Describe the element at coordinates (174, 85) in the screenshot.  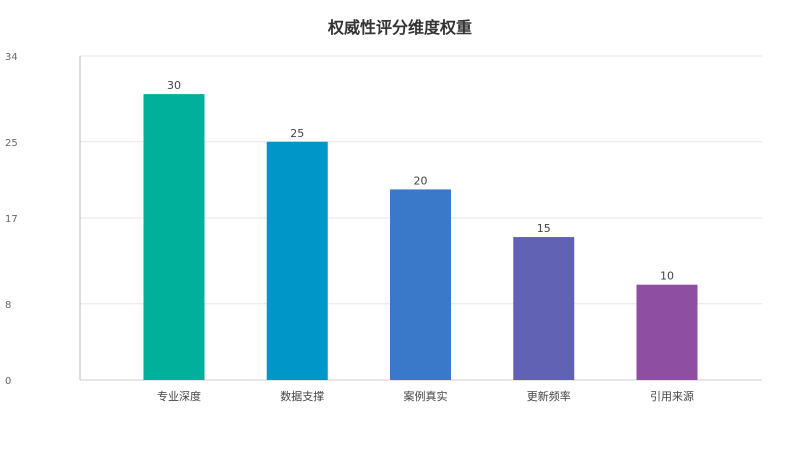
I see `bar-value-label: 30` at that location.